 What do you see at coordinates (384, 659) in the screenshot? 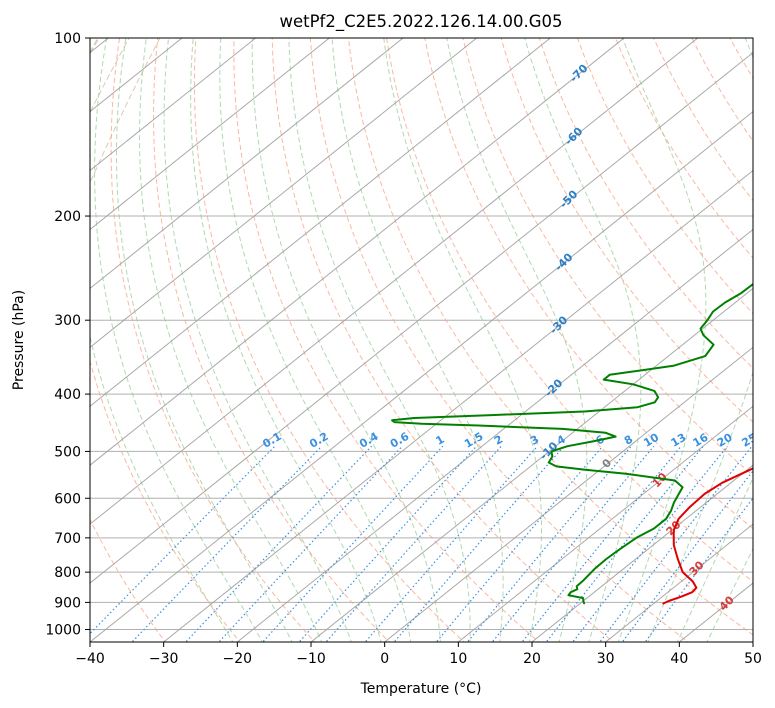
I see `x-tick-label: 0` at bounding box center [384, 659].